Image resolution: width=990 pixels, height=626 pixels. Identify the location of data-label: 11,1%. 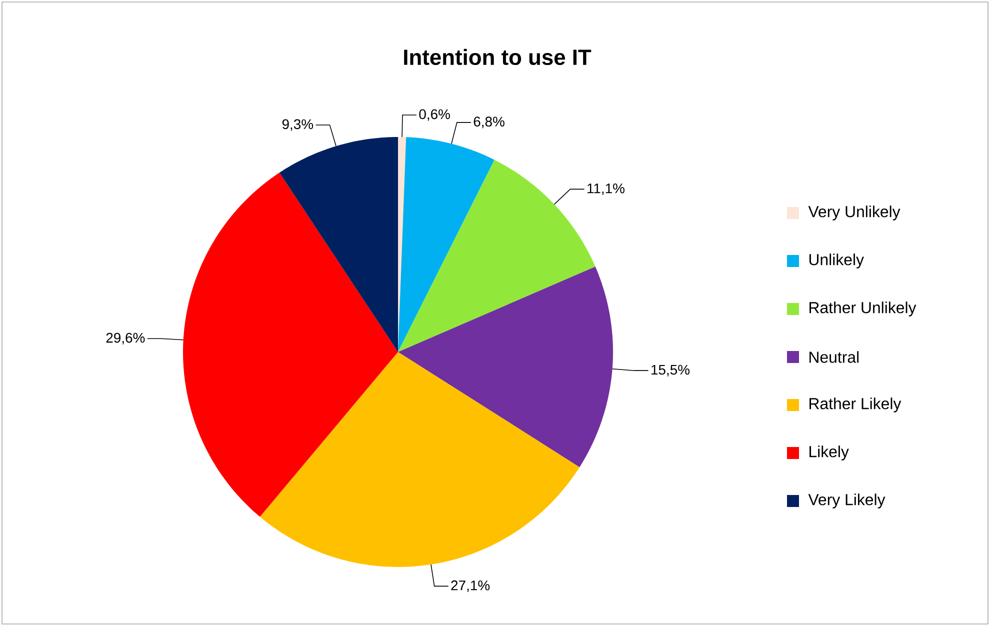
(606, 189).